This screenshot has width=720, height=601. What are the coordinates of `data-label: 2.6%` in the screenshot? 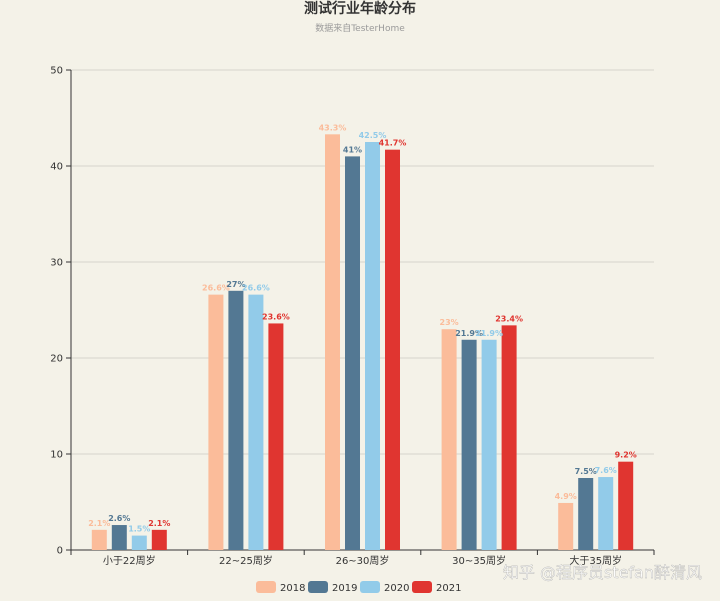 It's located at (119, 518).